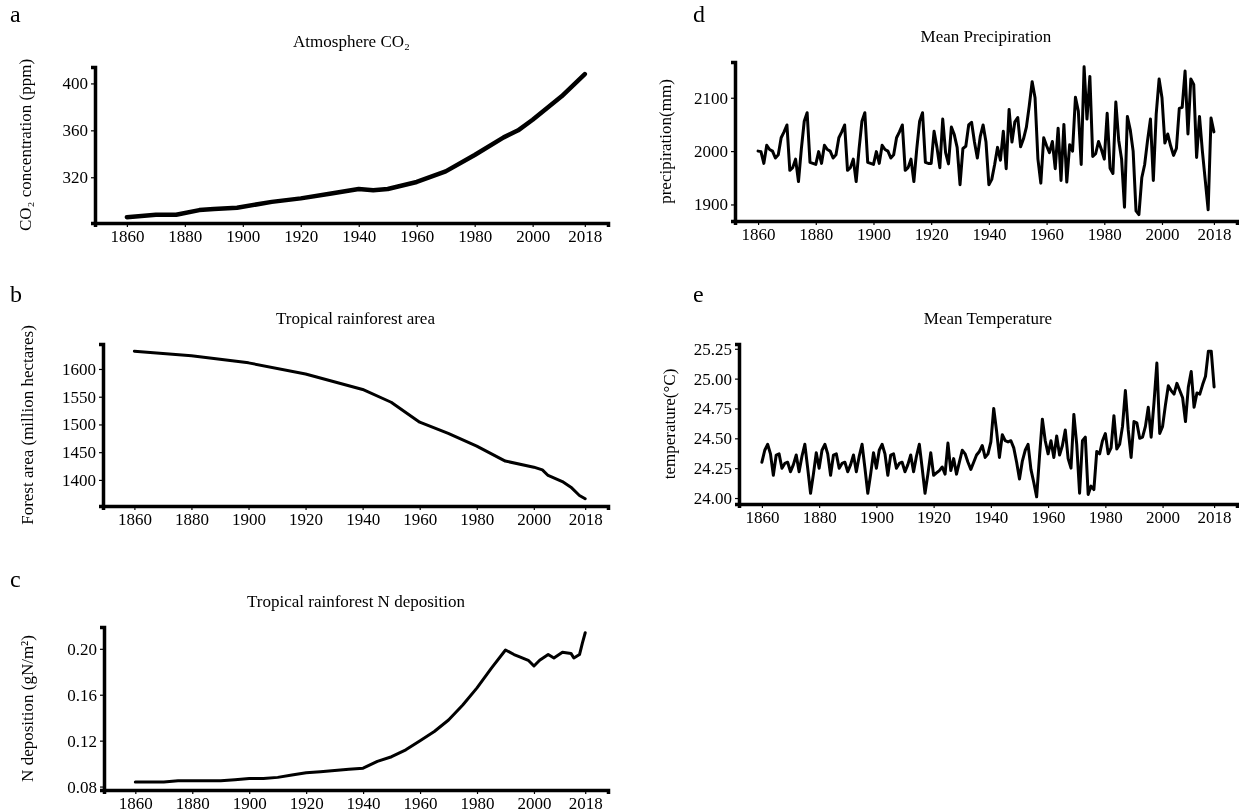 The image size is (1239, 812). What do you see at coordinates (351, 41) in the screenshot?
I see `chart-title: Atmosphere CO₂` at bounding box center [351, 41].